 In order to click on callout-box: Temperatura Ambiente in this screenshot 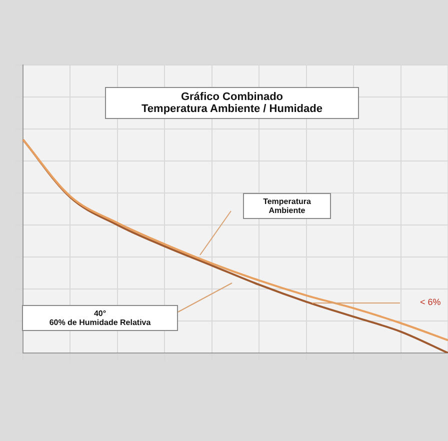, I will do `click(287, 206)`.